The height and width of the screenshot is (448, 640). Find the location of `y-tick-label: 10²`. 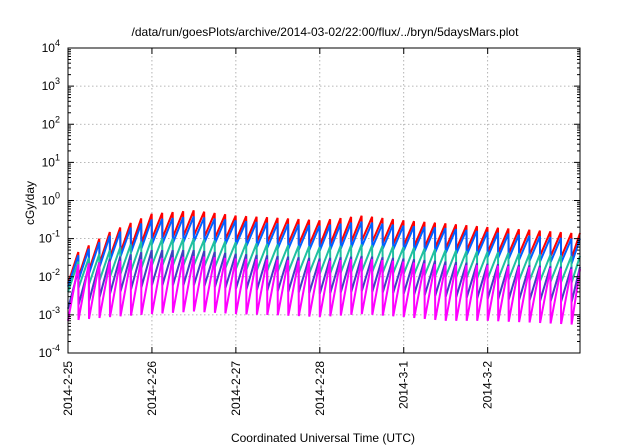

y-tick-label: 10² is located at coordinates (51, 122).